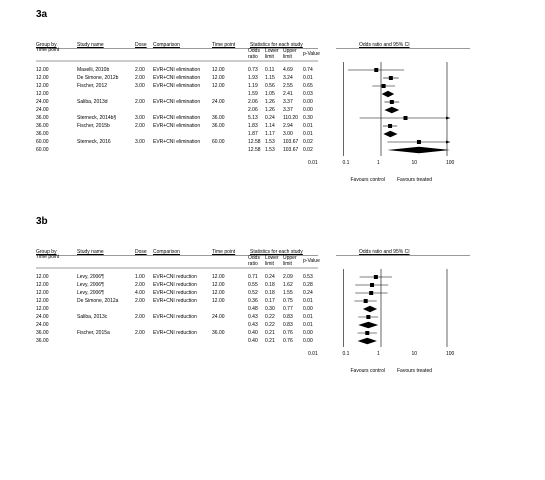 The image size is (545, 480). Describe the element at coordinates (288, 292) in the screenshot. I see `stat-cell: 1.55` at that location.